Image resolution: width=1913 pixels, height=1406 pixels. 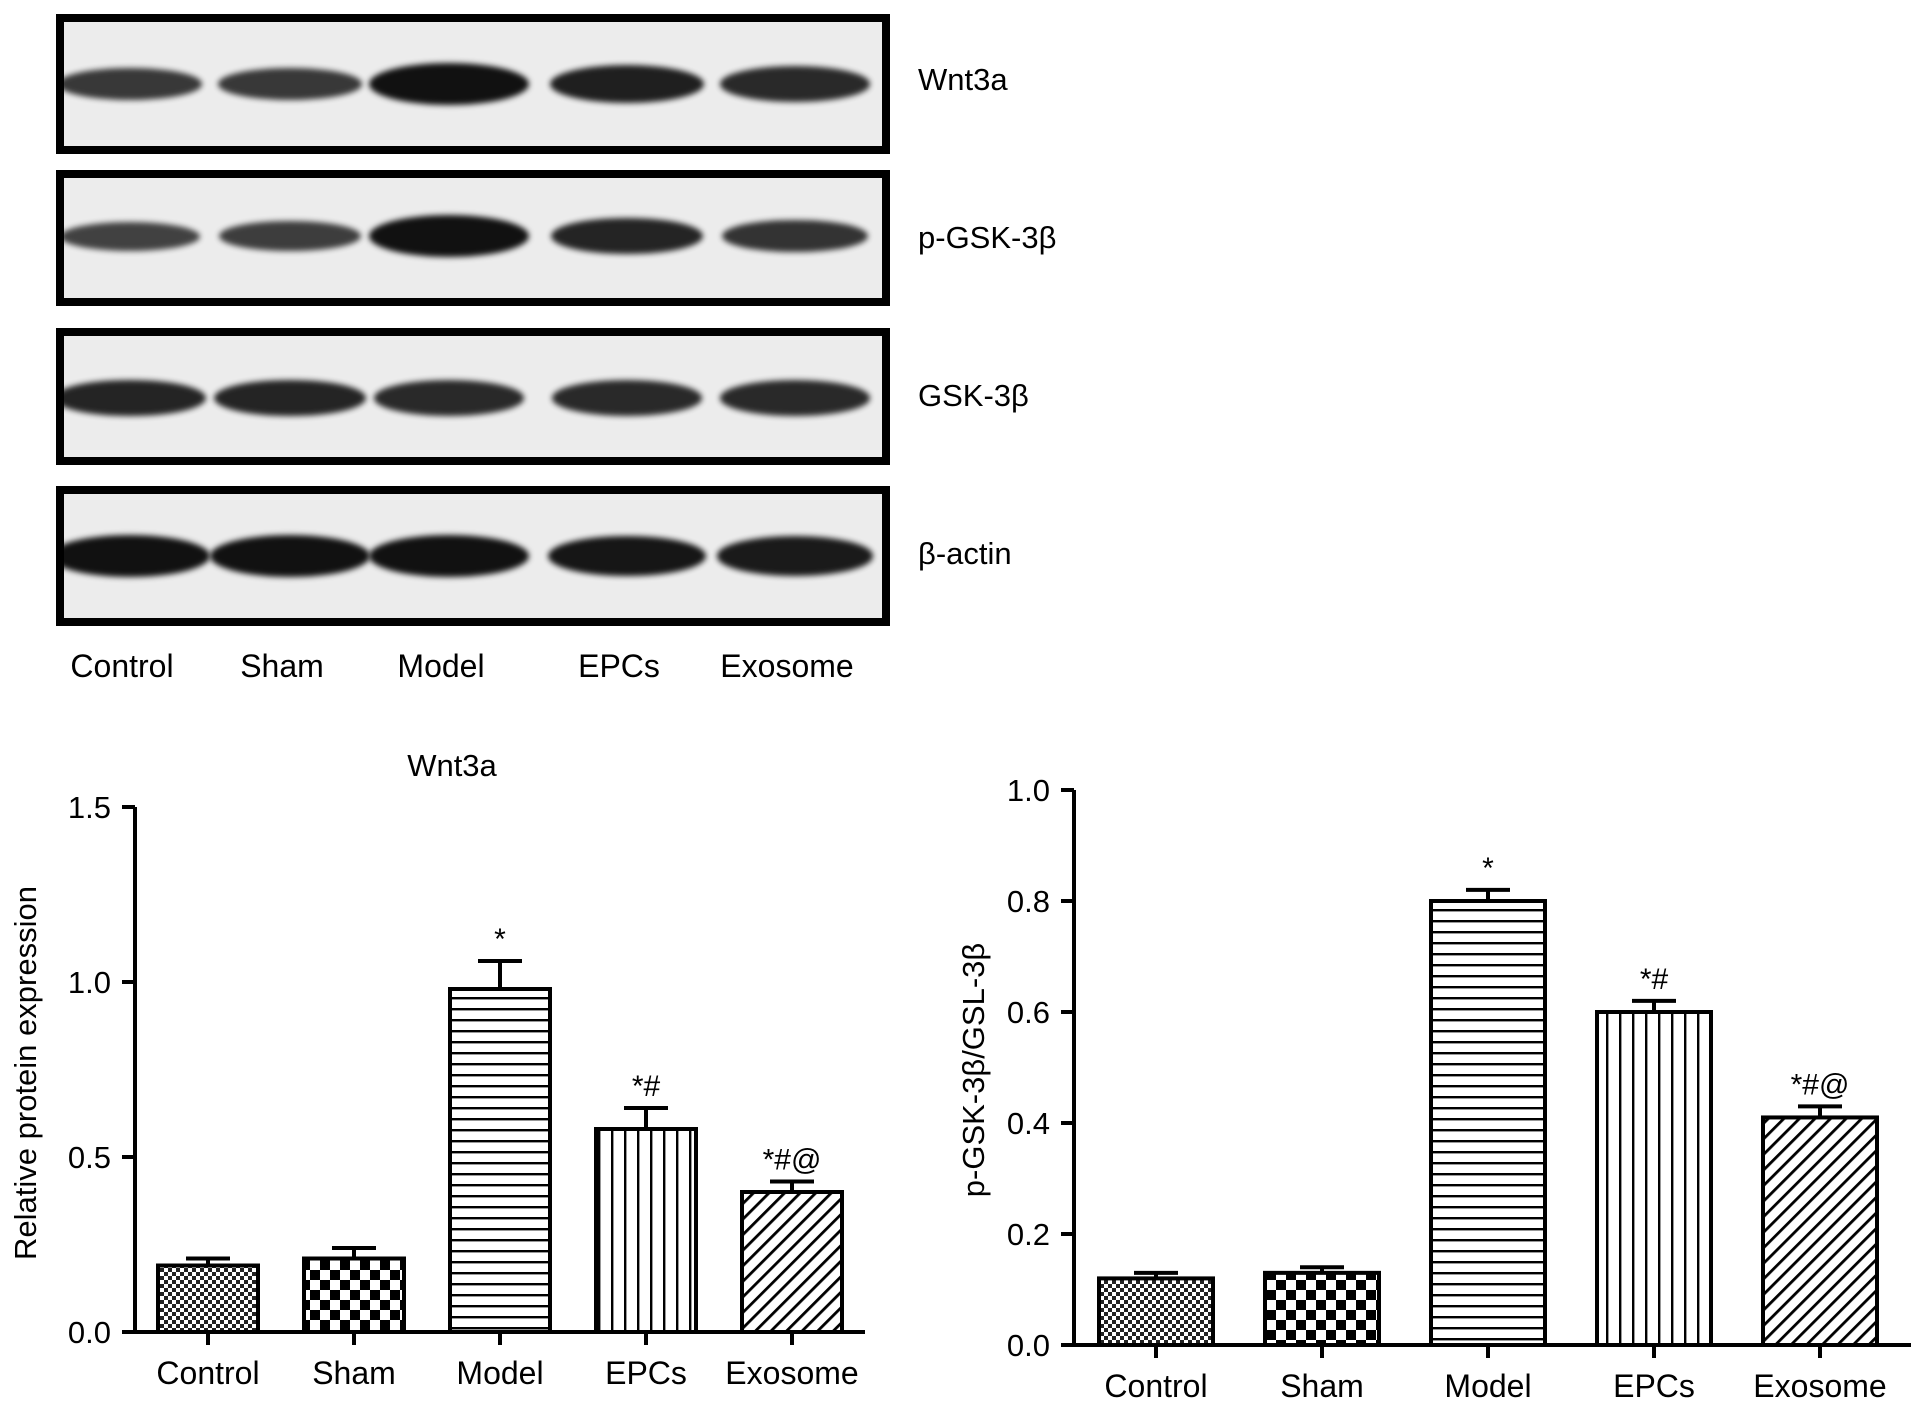 I want to click on blot-label-p-gsk3b: p-GSK-3β, so click(x=987, y=237).